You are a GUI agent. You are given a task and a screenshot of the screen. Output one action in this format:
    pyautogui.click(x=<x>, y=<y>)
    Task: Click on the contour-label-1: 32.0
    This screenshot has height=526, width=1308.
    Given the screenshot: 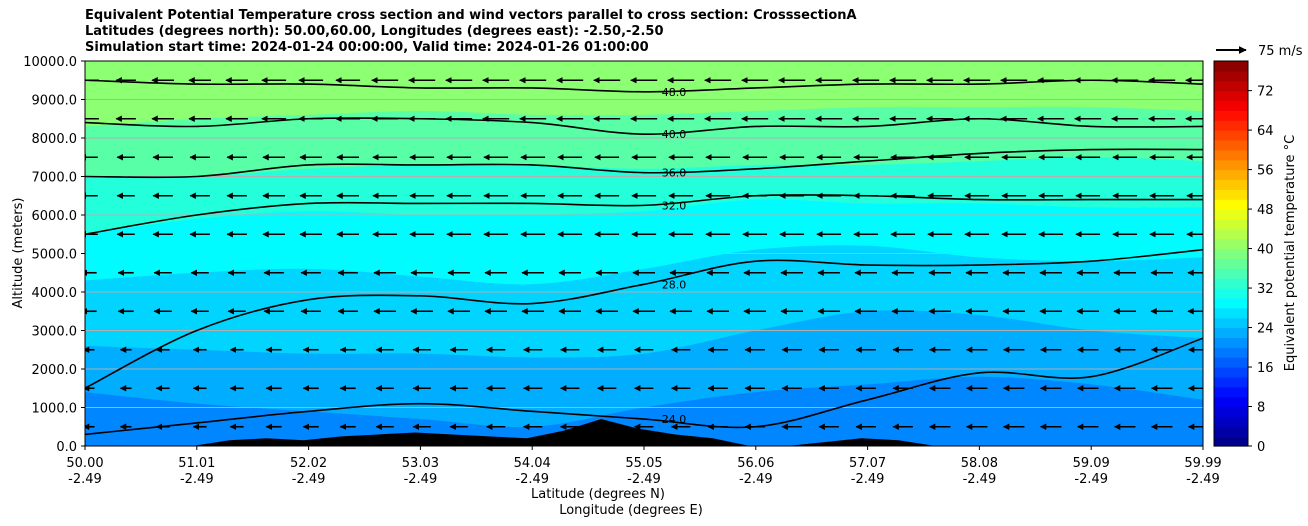 What is the action you would take?
    pyautogui.click(x=674, y=205)
    